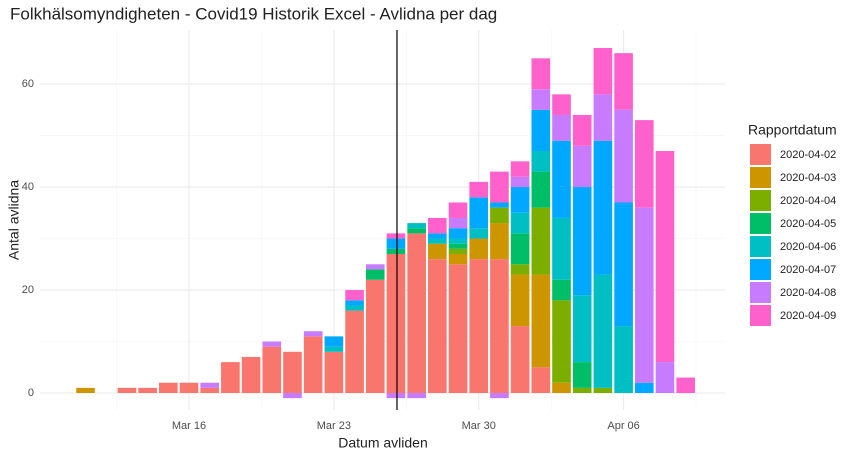 The image size is (856, 458). I want to click on legend-label: 2020-04-04, so click(808, 201).